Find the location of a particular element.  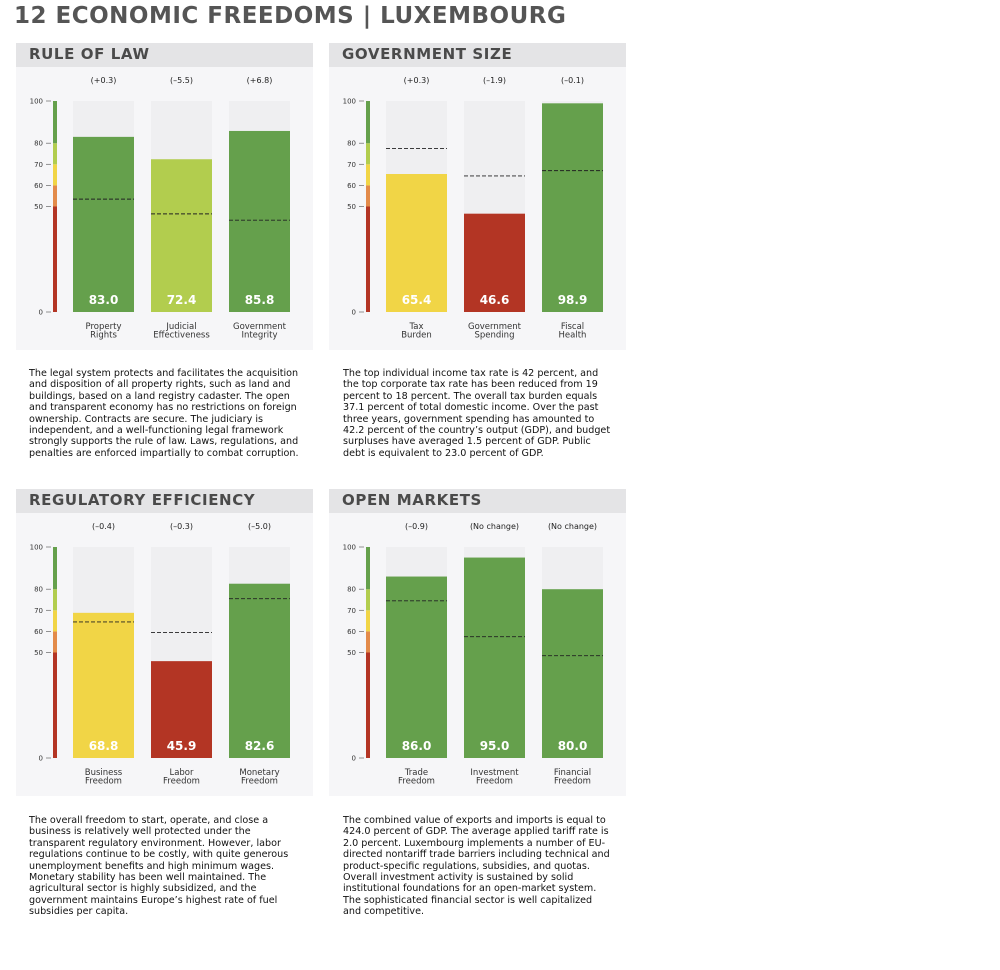

category-label: Investment is located at coordinates (494, 773).